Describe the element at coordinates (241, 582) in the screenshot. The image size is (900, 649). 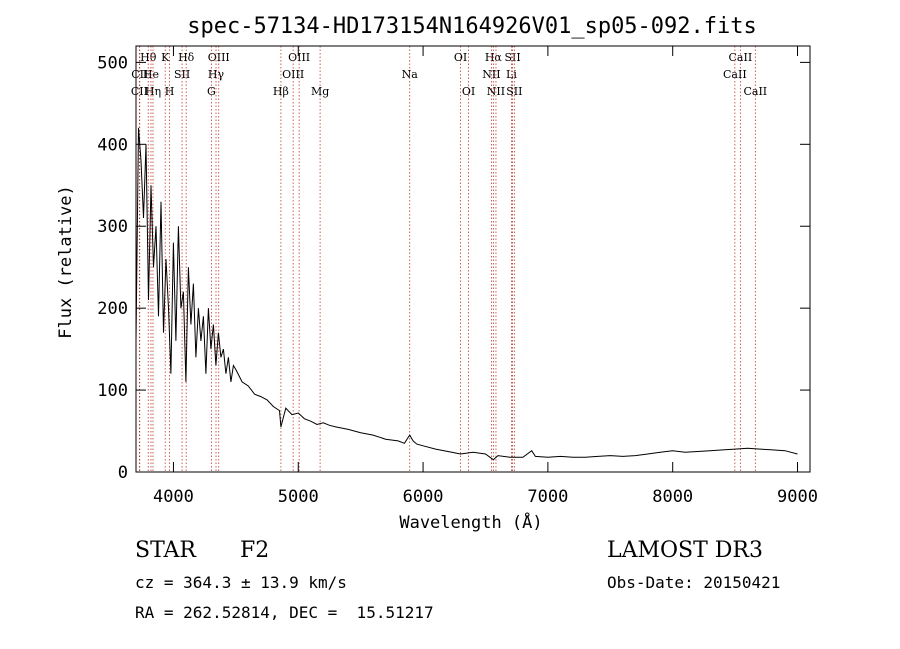
I see `redshift-velocity: cz = 364.3 ± 13.9 km/s` at that location.